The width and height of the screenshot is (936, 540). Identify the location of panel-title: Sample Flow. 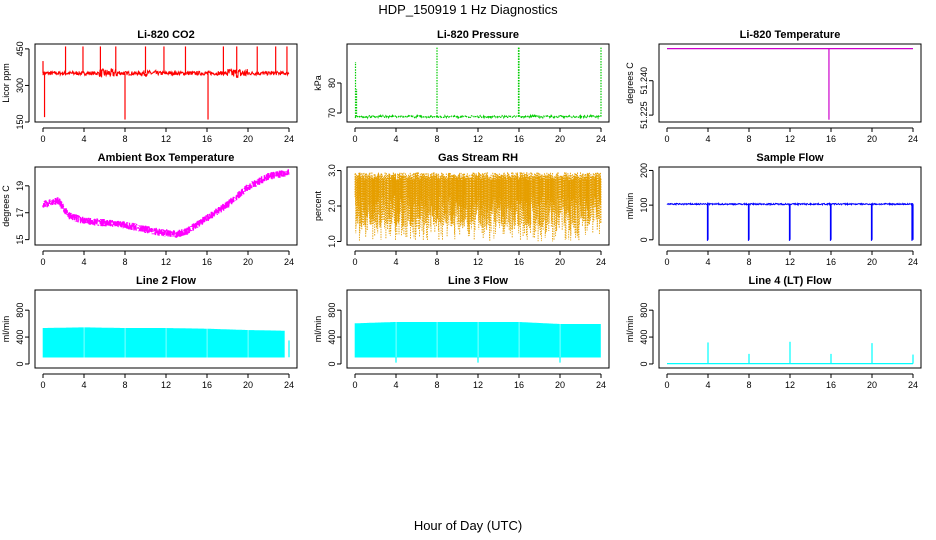
(790, 158).